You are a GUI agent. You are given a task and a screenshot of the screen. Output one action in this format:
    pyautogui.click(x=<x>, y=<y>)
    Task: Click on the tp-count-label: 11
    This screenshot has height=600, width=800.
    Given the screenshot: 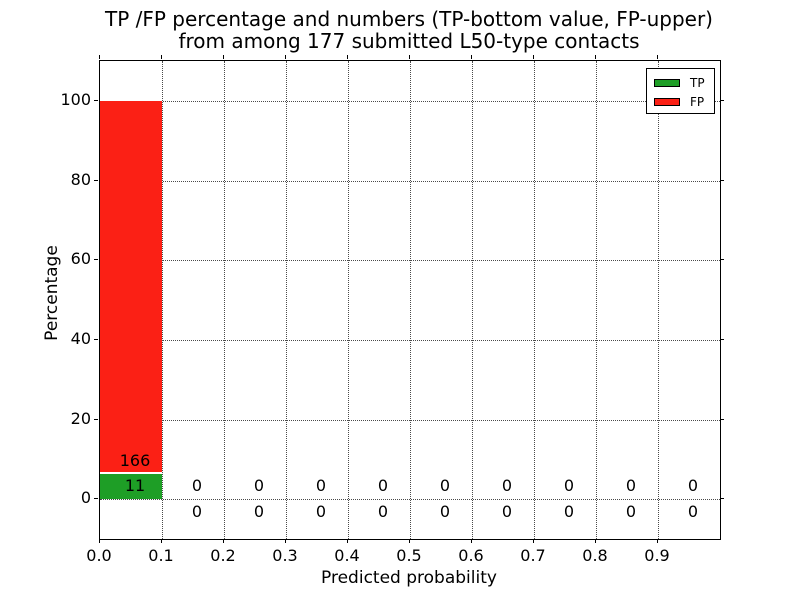 What is the action you would take?
    pyautogui.click(x=135, y=485)
    